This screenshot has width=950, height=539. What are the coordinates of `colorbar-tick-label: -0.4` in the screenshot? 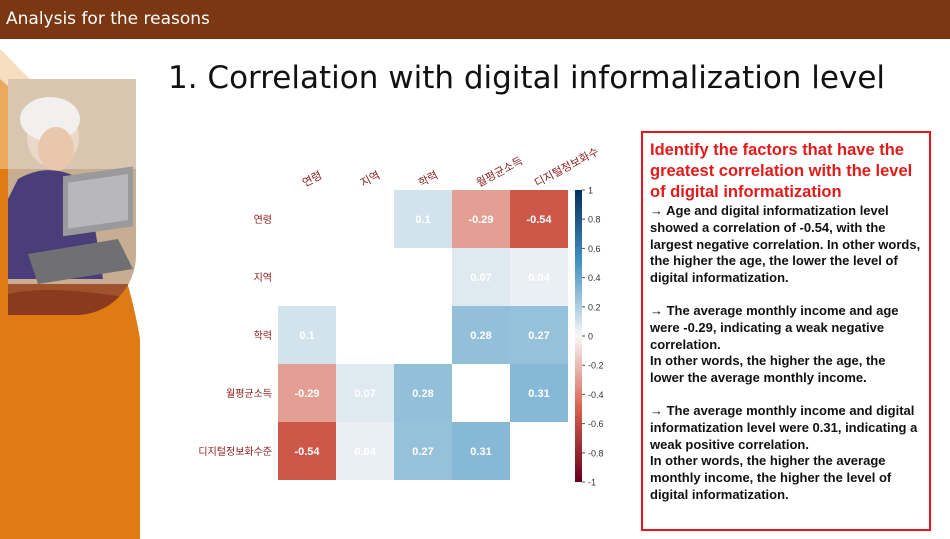 It's located at (596, 395).